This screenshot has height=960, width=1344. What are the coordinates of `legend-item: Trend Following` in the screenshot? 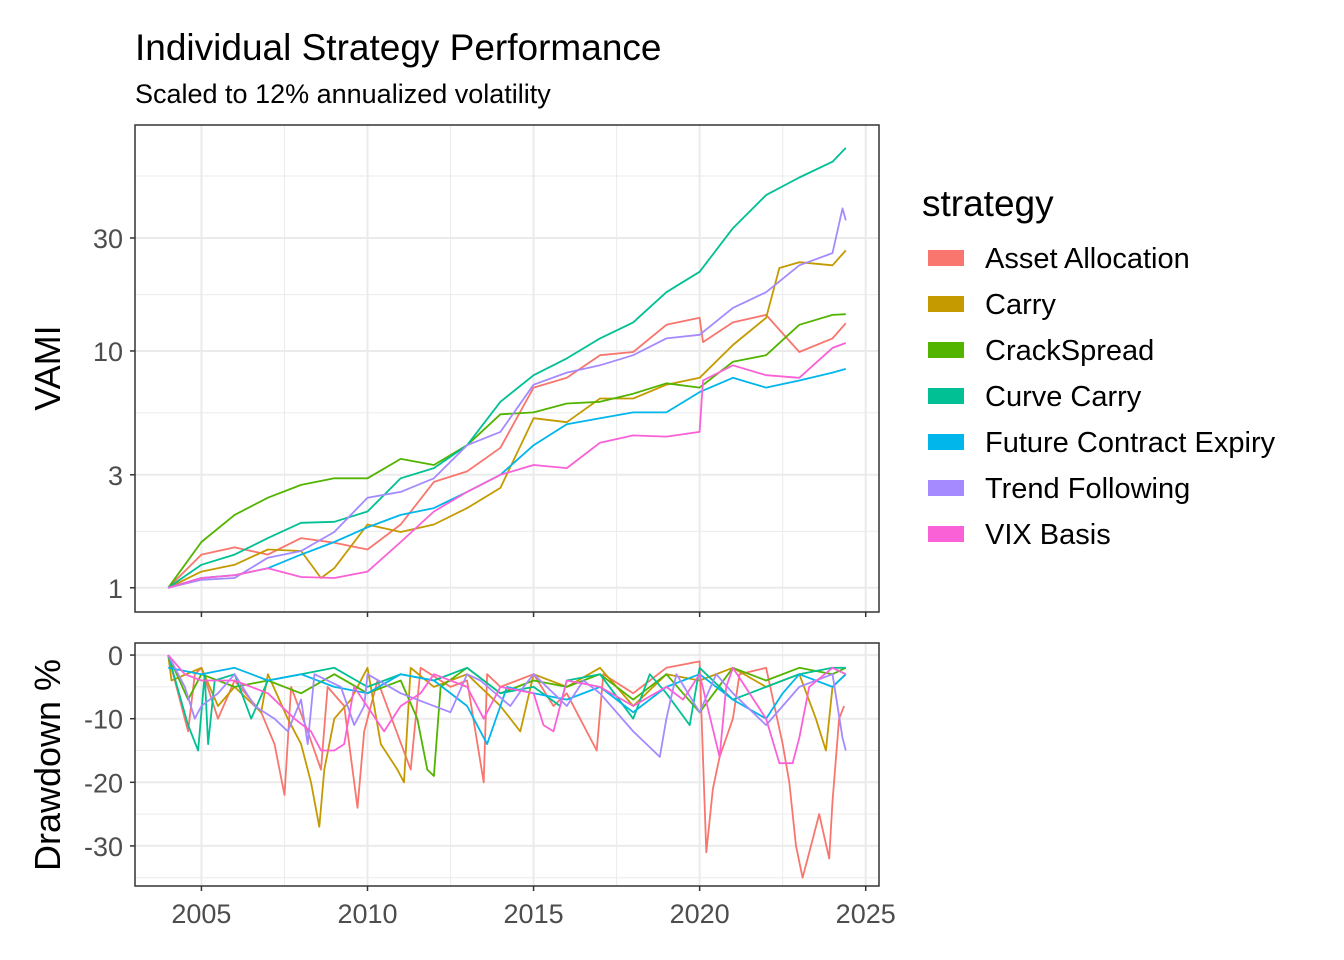 It's located at (1059, 489).